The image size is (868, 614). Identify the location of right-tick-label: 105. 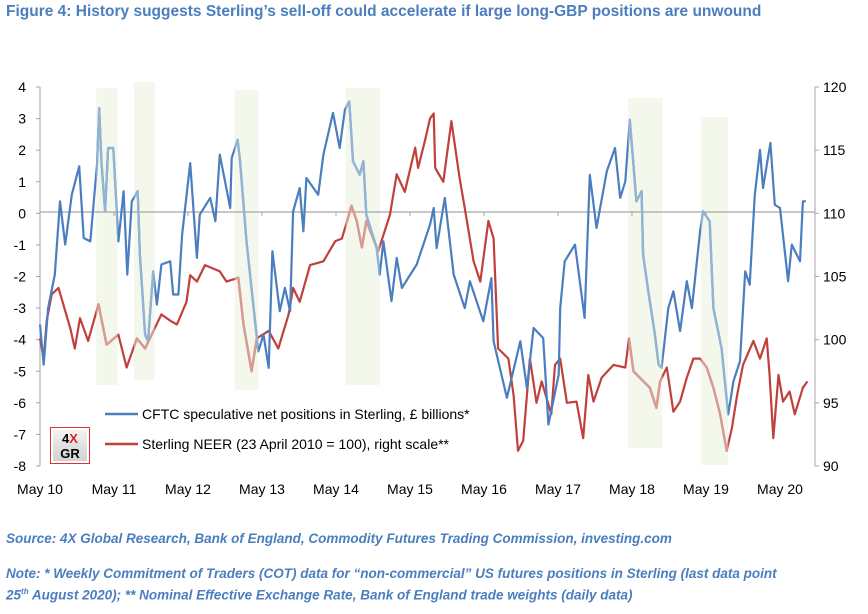
(835, 277).